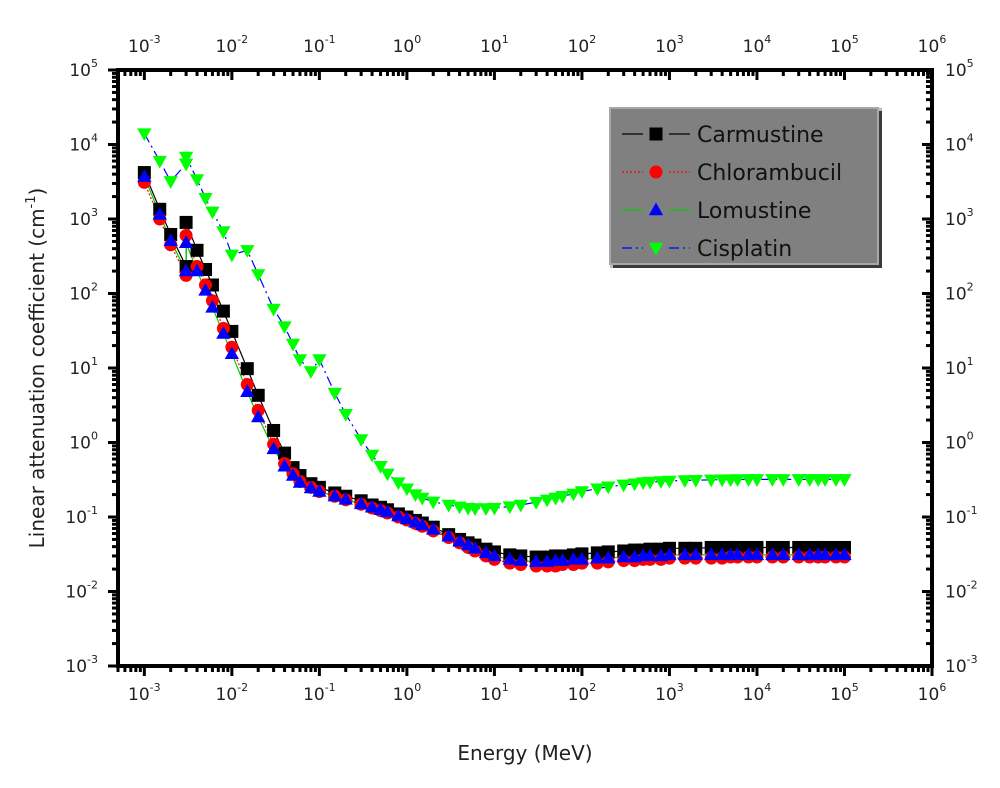 This screenshot has width=1000, height=788. I want to click on y-tick-label-right: 10³, so click(959, 218).